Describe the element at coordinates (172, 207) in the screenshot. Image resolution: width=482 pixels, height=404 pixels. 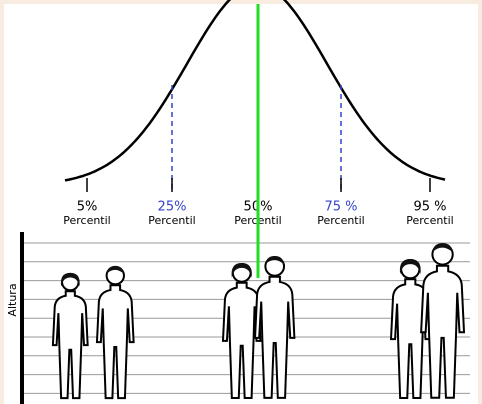
I see `percentile-value: 25%` at that location.